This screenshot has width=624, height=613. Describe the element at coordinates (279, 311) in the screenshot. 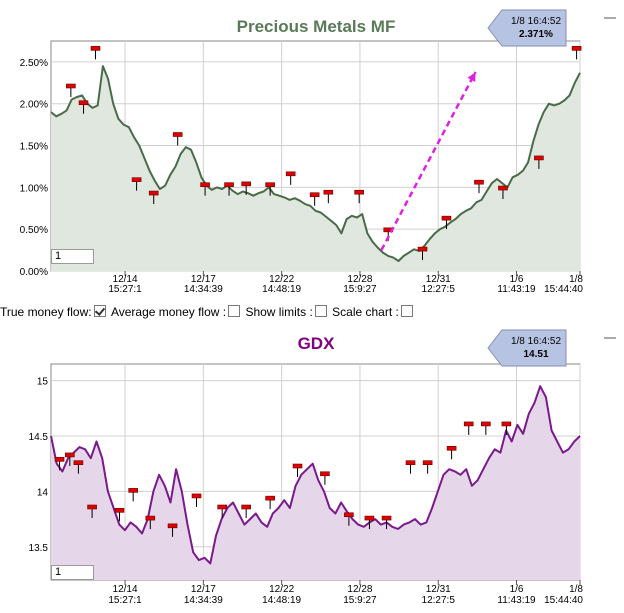

I see `show-limits-label: Show limits :` at that location.